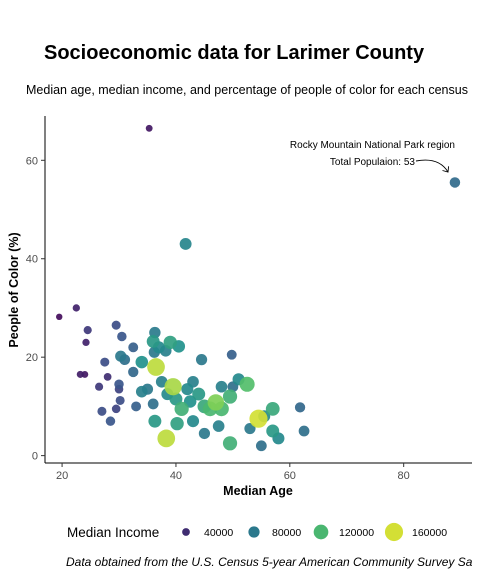 The height and width of the screenshot is (576, 480). I want to click on legend-label: 120000, so click(356, 533).